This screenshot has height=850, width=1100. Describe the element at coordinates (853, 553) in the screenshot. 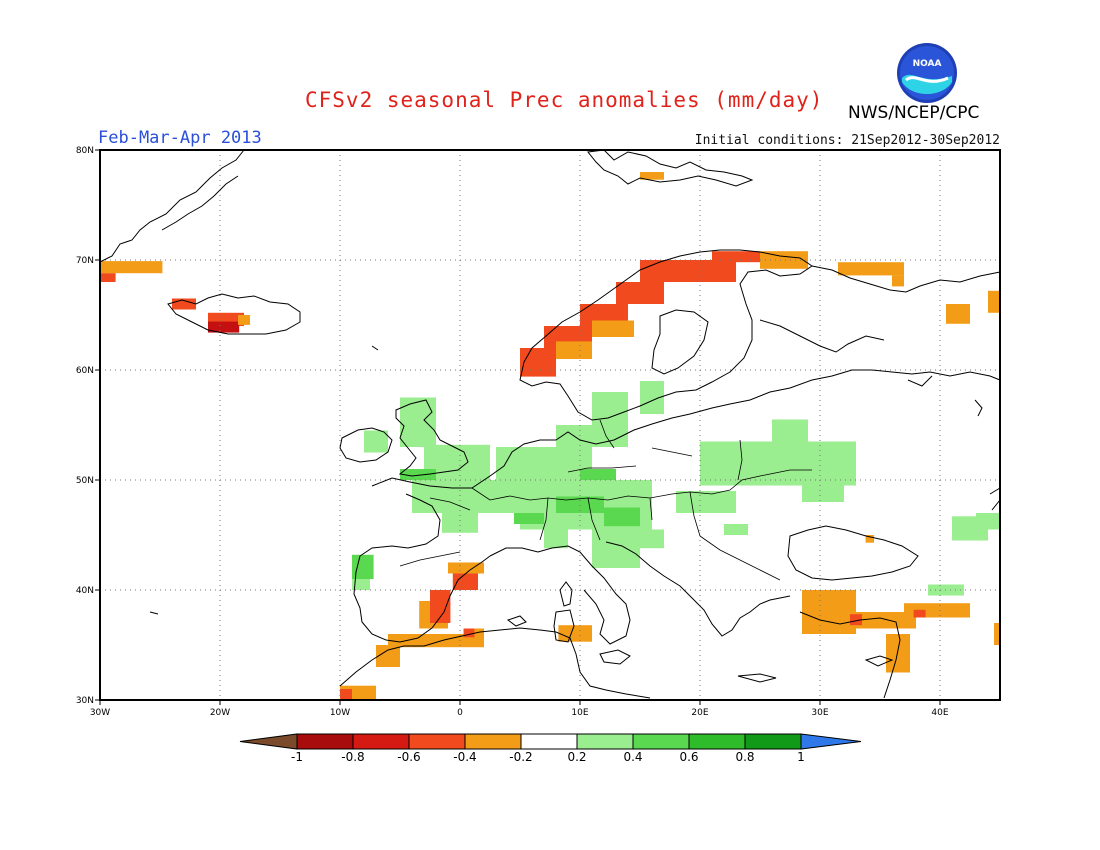

I see `coast-black-sea` at that location.